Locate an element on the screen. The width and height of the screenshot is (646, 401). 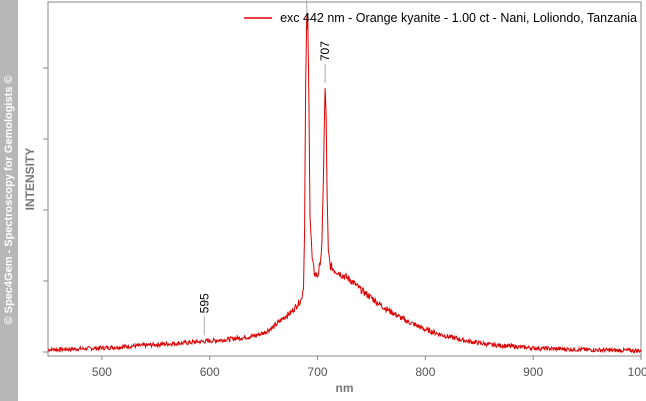
x-tick-label: 700 is located at coordinates (318, 372).